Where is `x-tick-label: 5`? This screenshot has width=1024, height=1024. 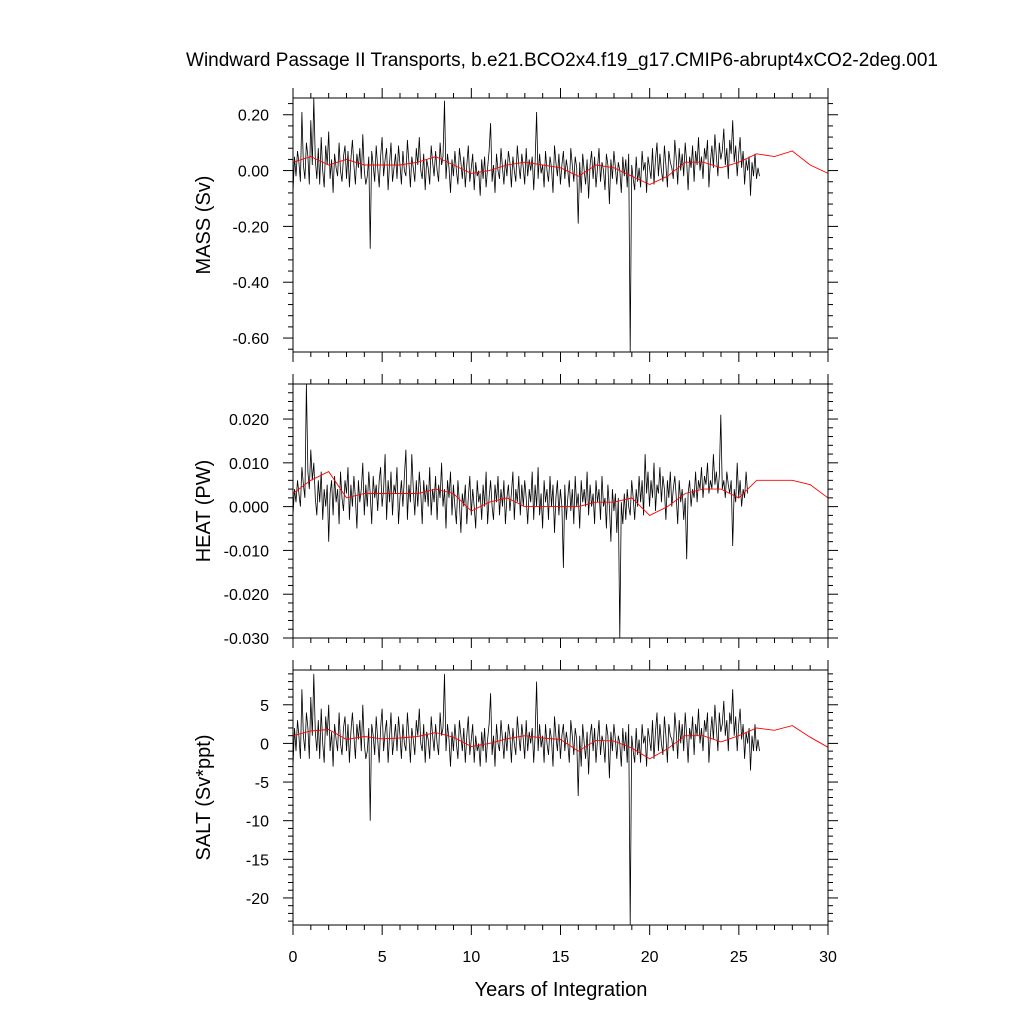 x-tick-label: 5 is located at coordinates (382, 957).